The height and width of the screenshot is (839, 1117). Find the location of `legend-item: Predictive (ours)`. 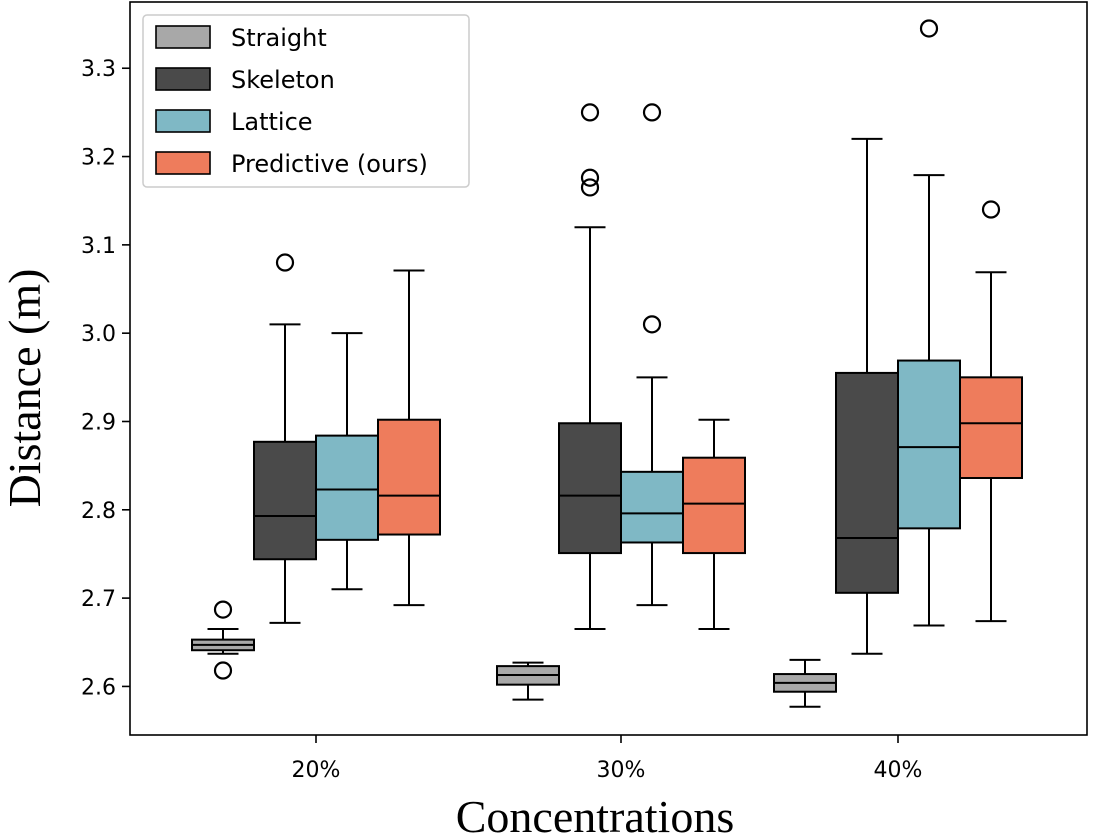

legend-item: Predictive (ours) is located at coordinates (291, 164).